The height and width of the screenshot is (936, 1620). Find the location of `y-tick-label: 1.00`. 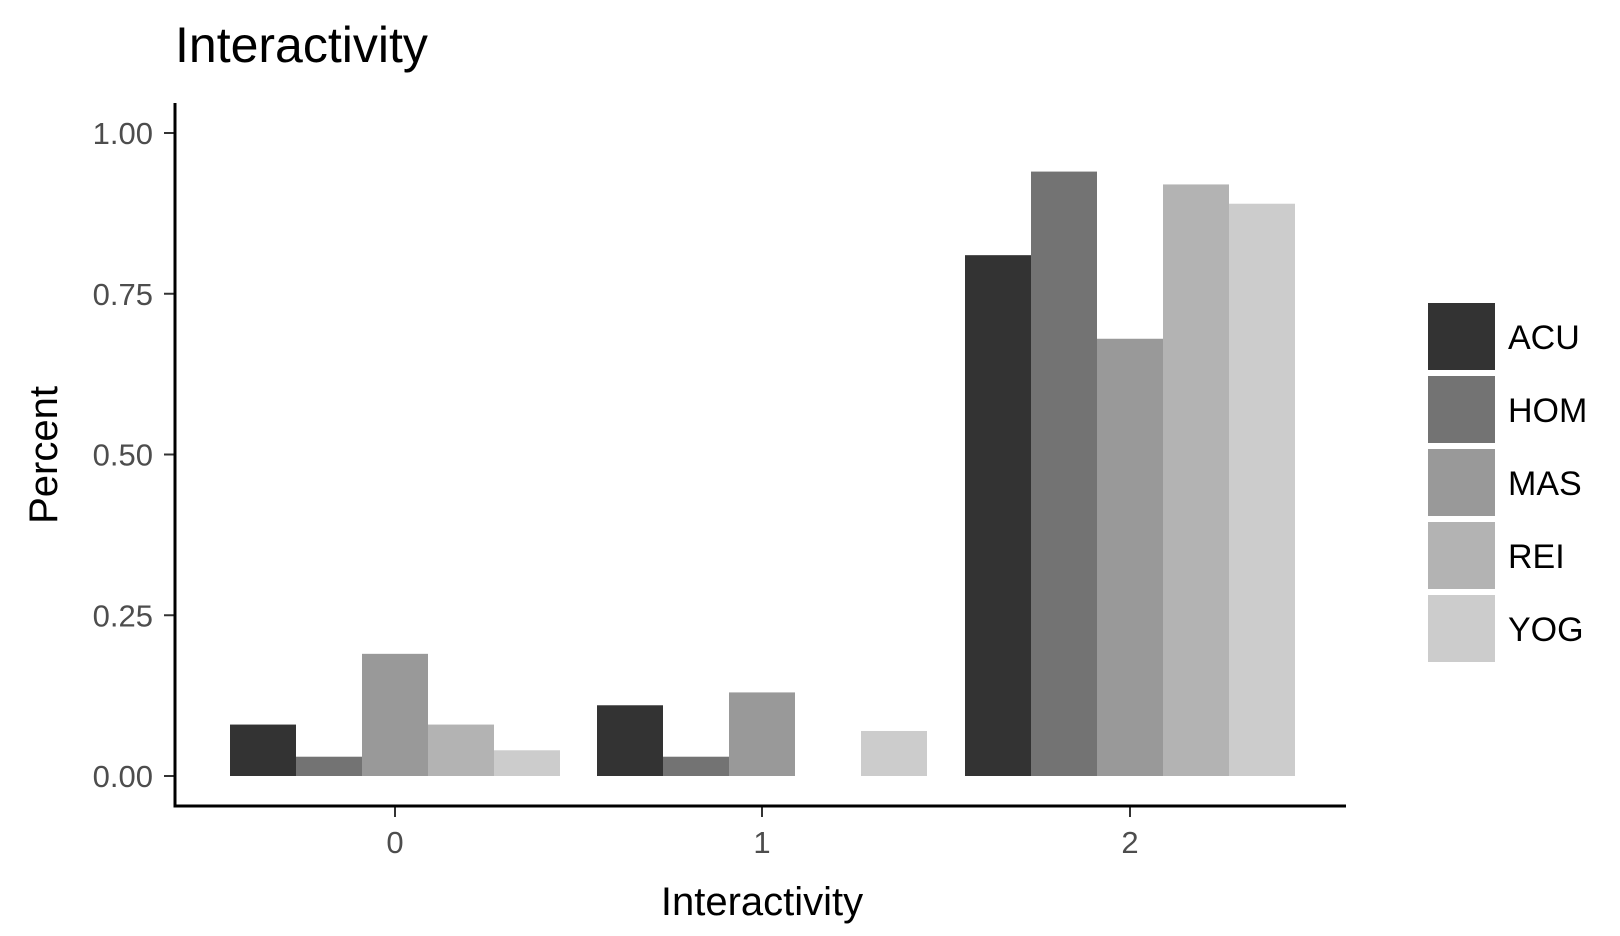

y-tick-label: 1.00 is located at coordinates (123, 133).